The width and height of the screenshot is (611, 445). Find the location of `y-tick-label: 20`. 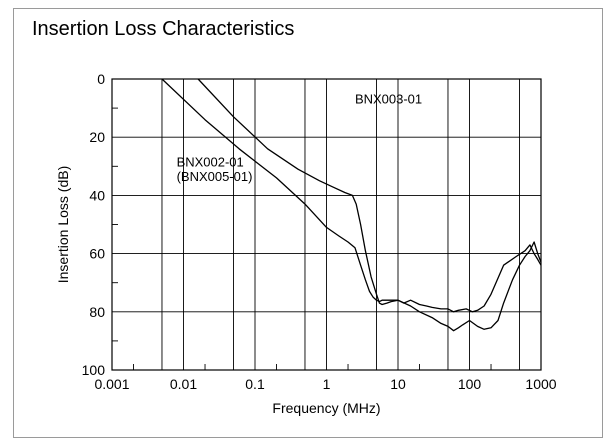

y-tick-label: 20 is located at coordinates (97, 137).